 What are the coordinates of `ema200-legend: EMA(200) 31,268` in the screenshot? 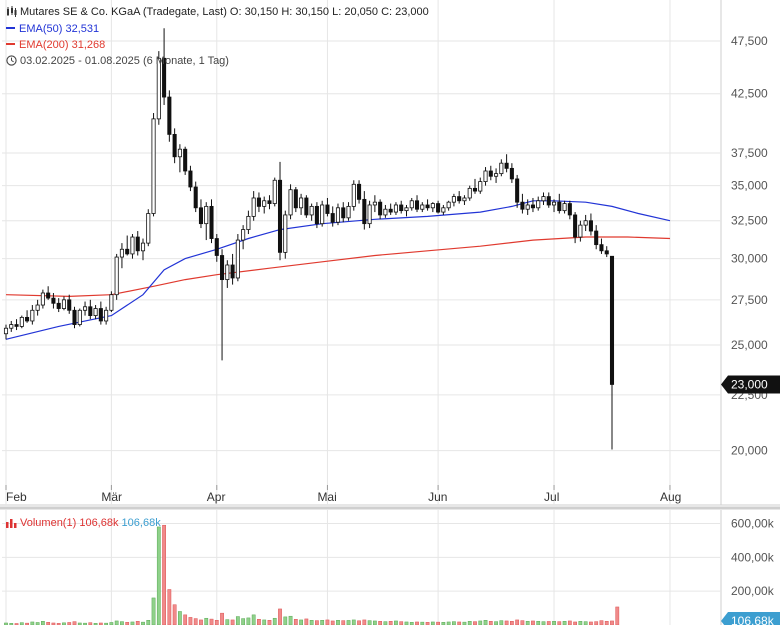 It's located at (55, 45).